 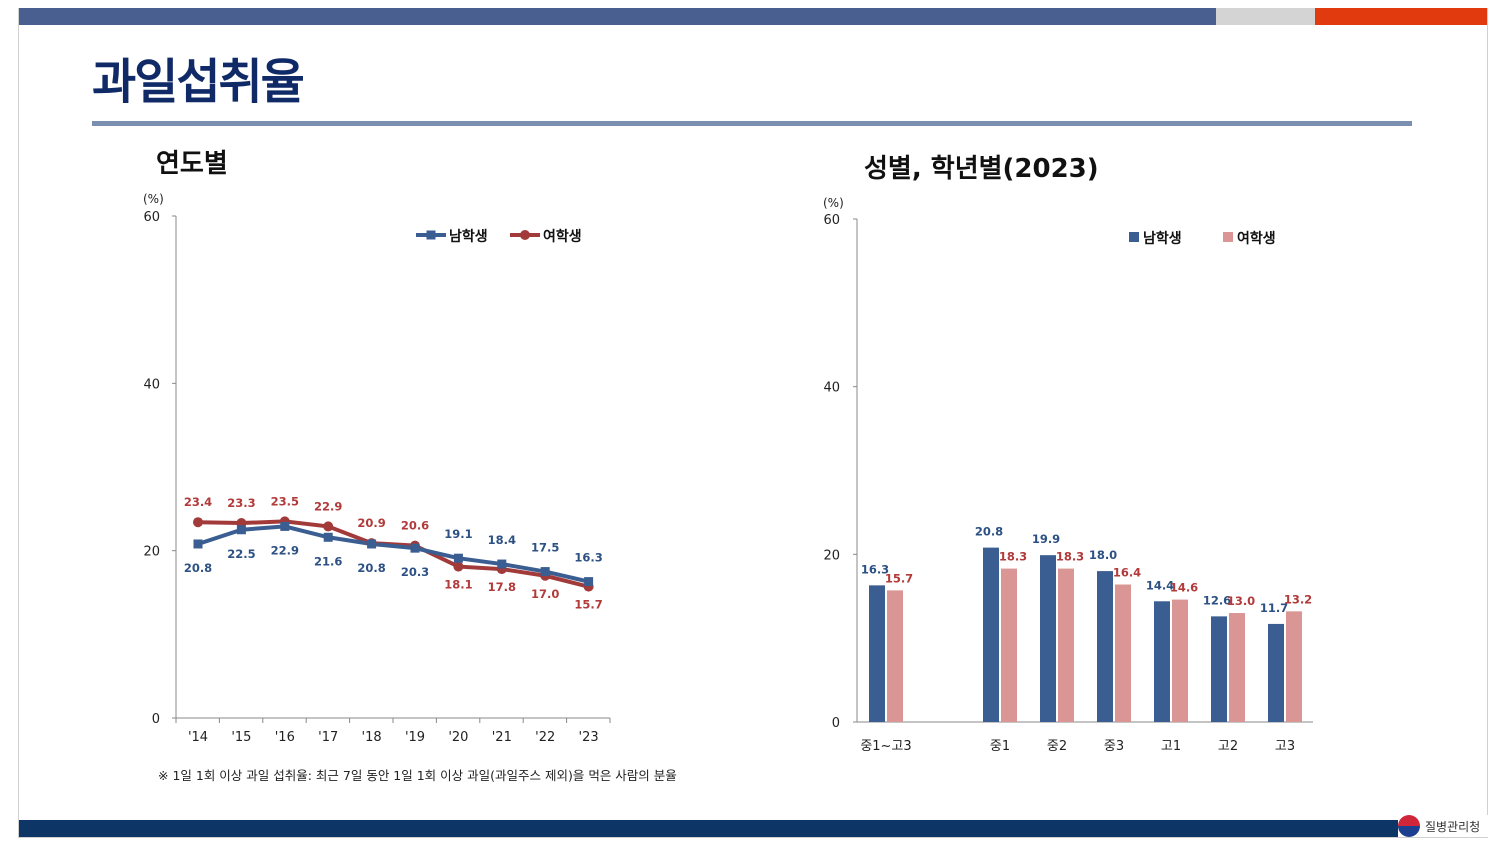 I want to click on male-series-line, so click(x=393, y=554).